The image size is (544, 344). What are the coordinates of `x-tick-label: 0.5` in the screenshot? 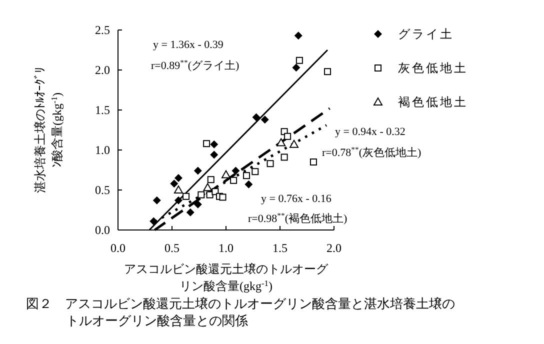 It's located at (172, 248).